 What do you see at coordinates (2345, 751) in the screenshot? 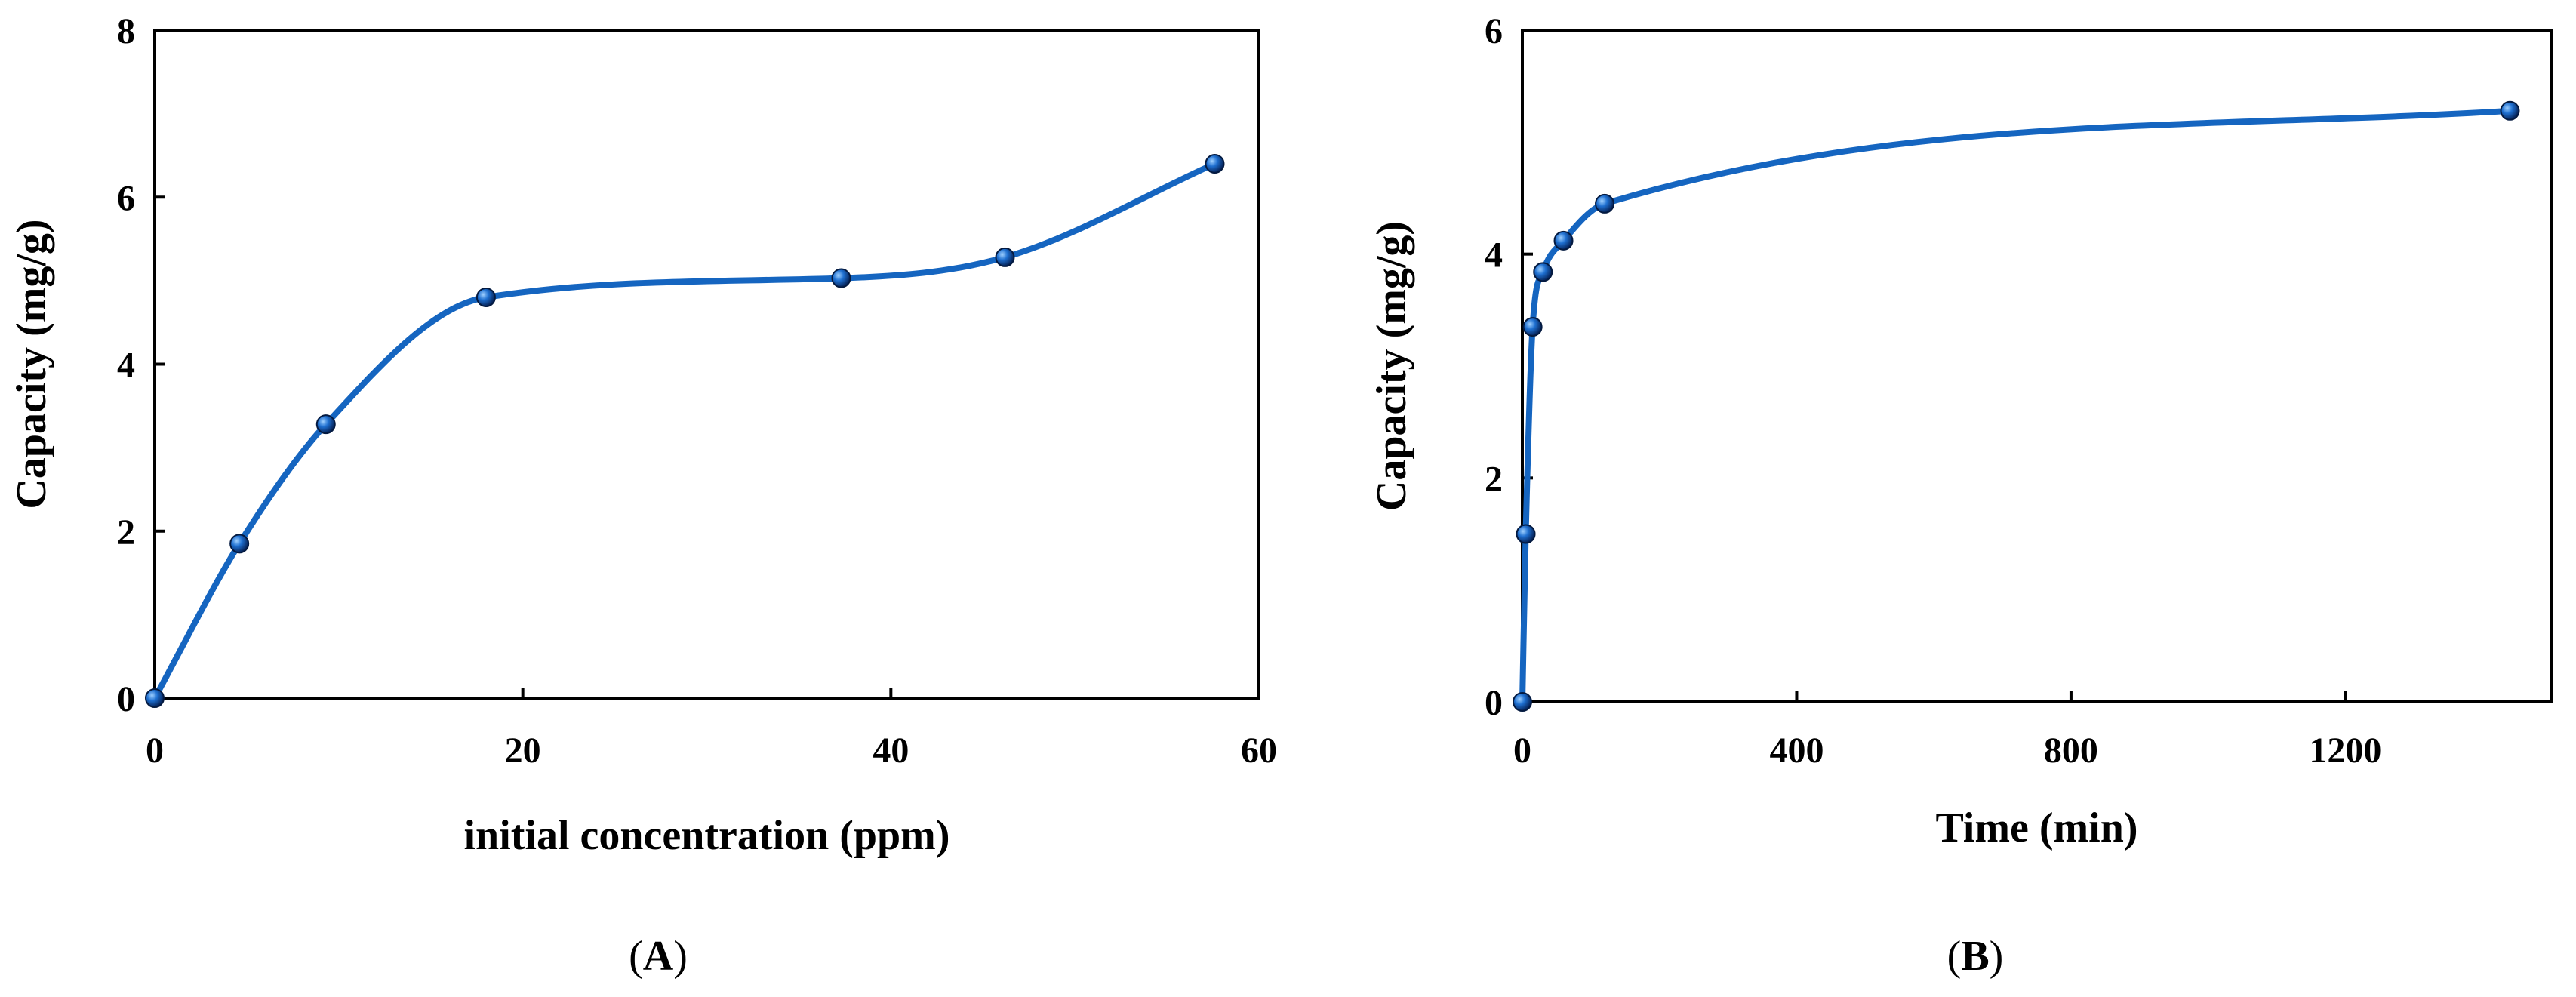
I see `x-tick-label: 1200` at bounding box center [2345, 751].